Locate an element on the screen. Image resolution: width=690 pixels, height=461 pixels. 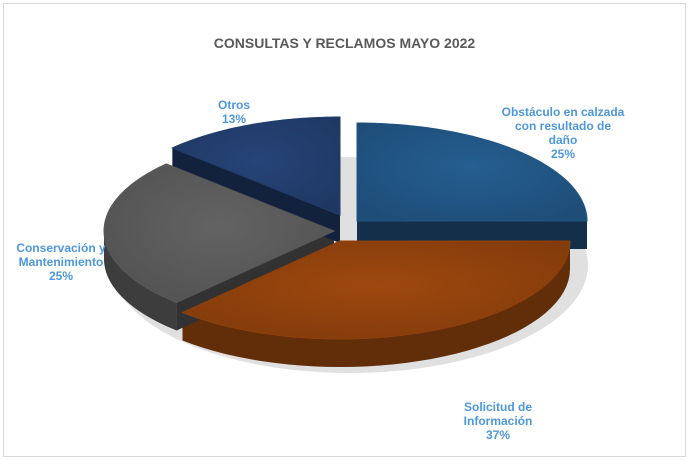
pie-slice-wall is located at coordinates (140, 281).